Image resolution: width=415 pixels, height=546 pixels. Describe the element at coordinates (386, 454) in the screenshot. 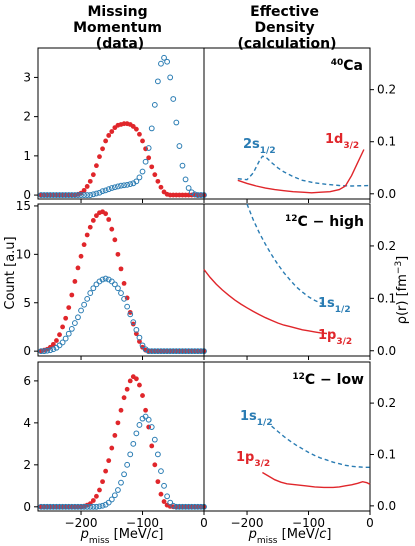

I see `y-tick-label: 0.1` at that location.